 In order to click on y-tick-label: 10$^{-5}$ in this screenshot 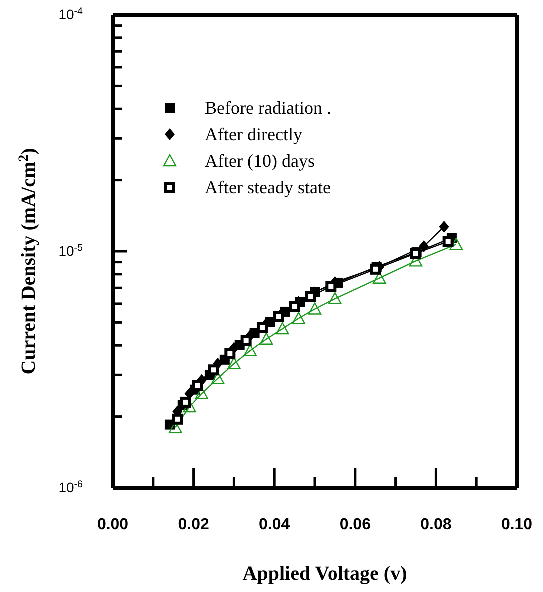, I will do `click(71, 250)`.